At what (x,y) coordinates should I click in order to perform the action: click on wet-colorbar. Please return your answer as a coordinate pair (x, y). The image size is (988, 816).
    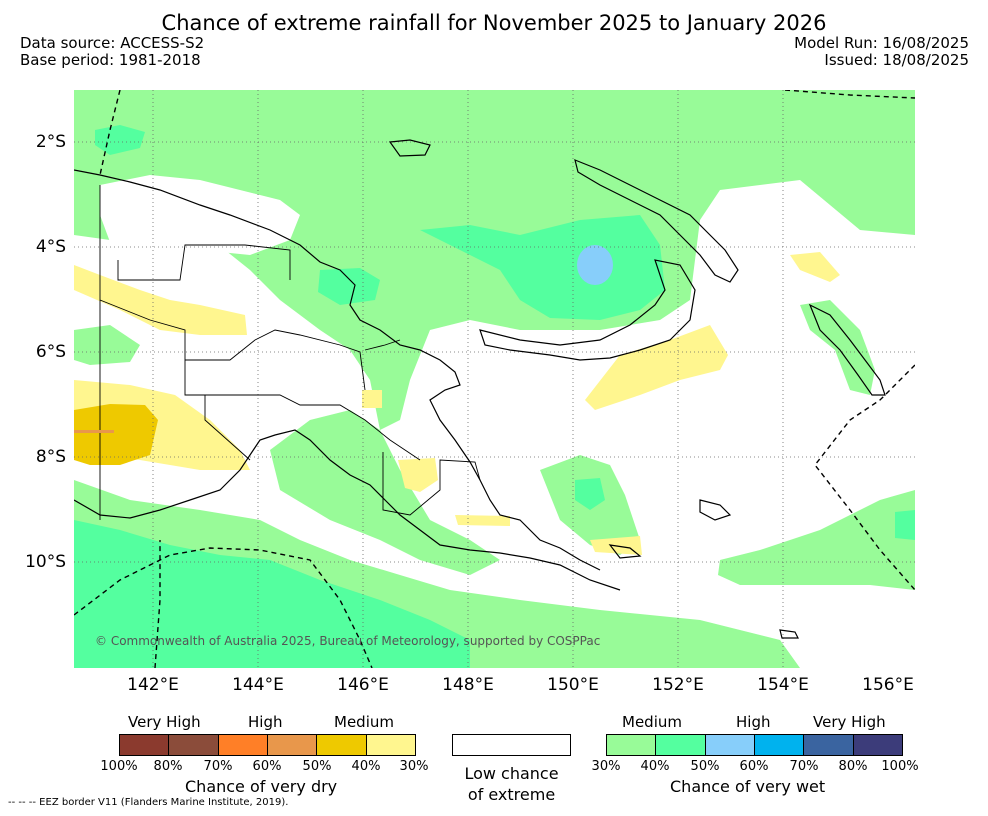
    Looking at the image, I should click on (754, 745).